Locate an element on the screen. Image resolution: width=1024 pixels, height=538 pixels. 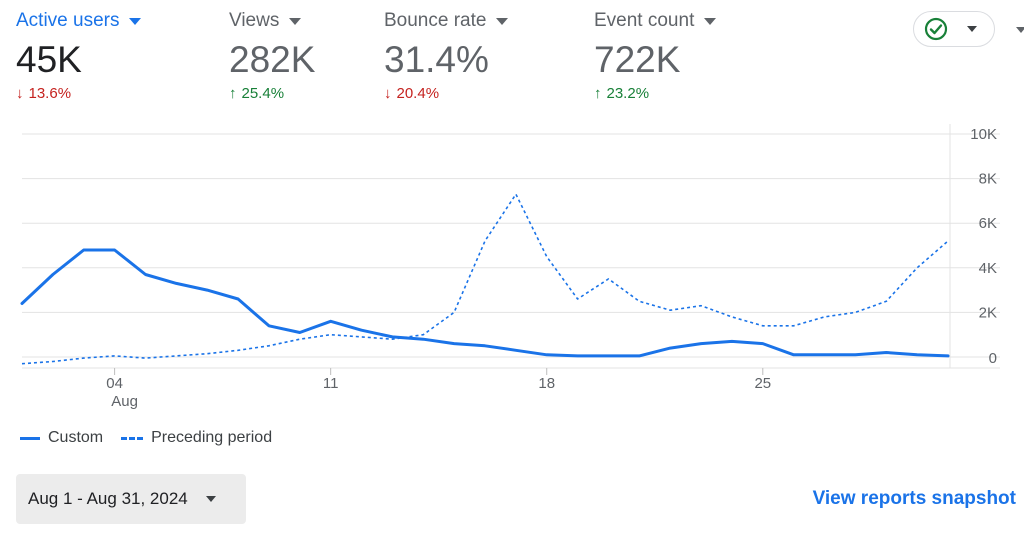
legend-swatch-solid is located at coordinates (30, 438).